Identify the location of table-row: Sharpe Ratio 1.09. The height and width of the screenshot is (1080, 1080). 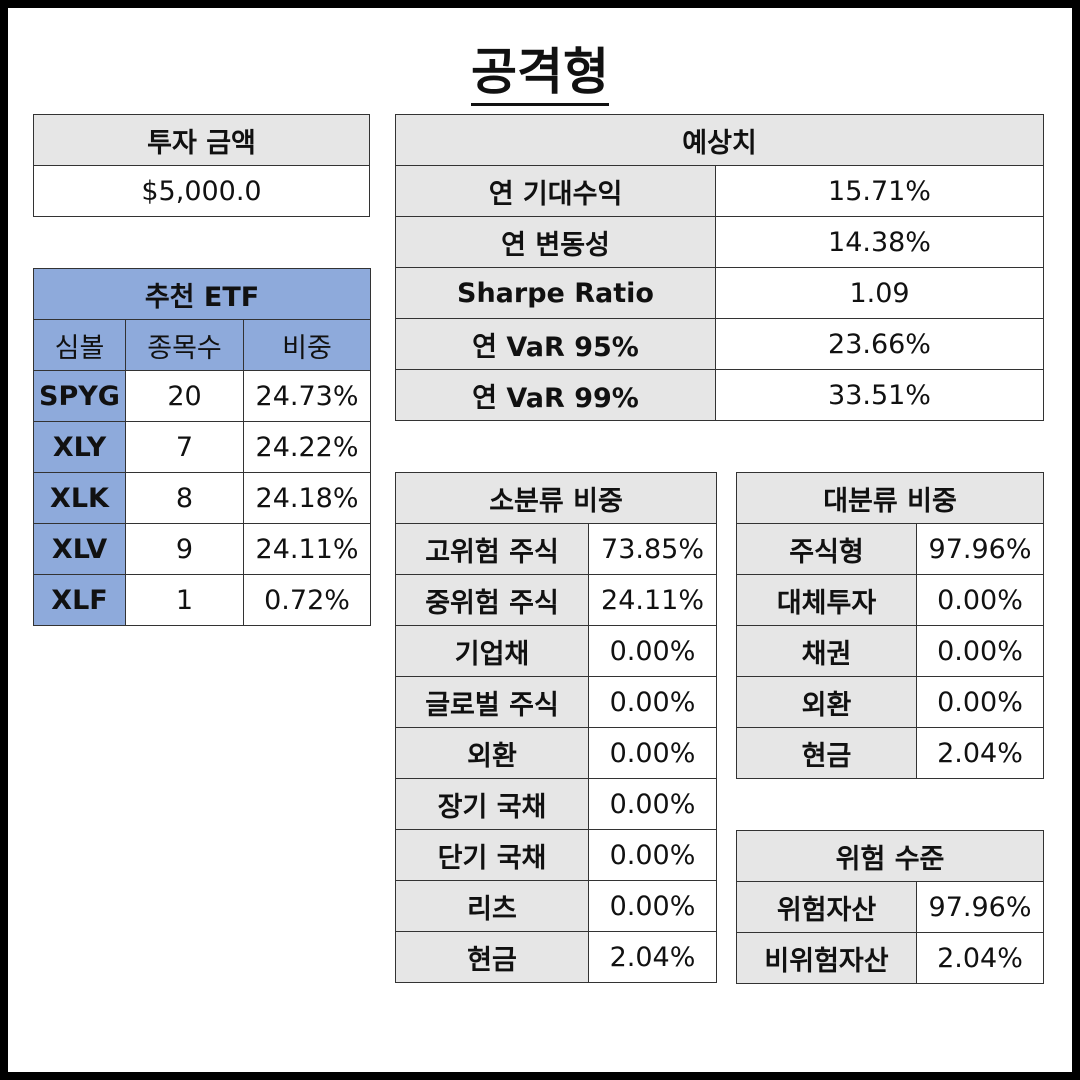
(719, 293).